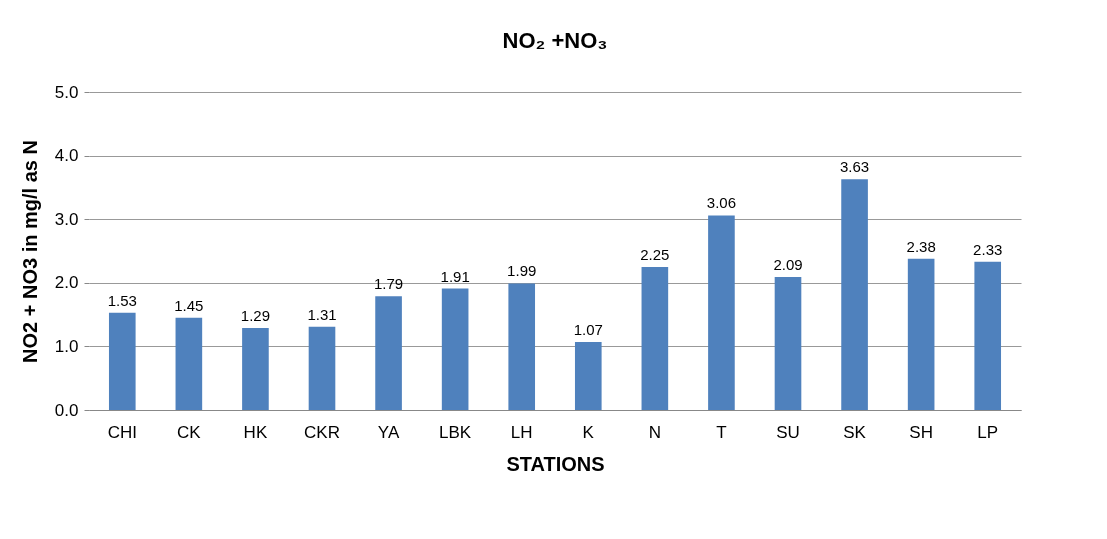  What do you see at coordinates (588, 432) in the screenshot?
I see `x-tick-label: K` at bounding box center [588, 432].